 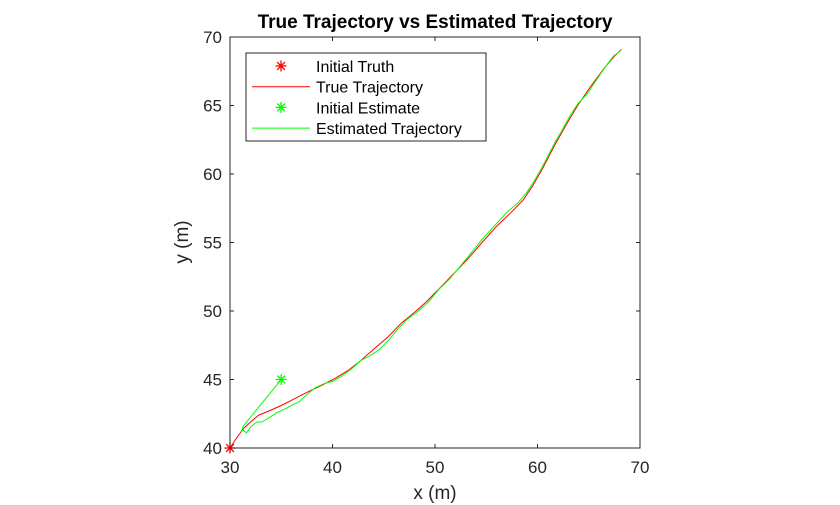 I want to click on y-tick-label: 50, so click(x=212, y=311).